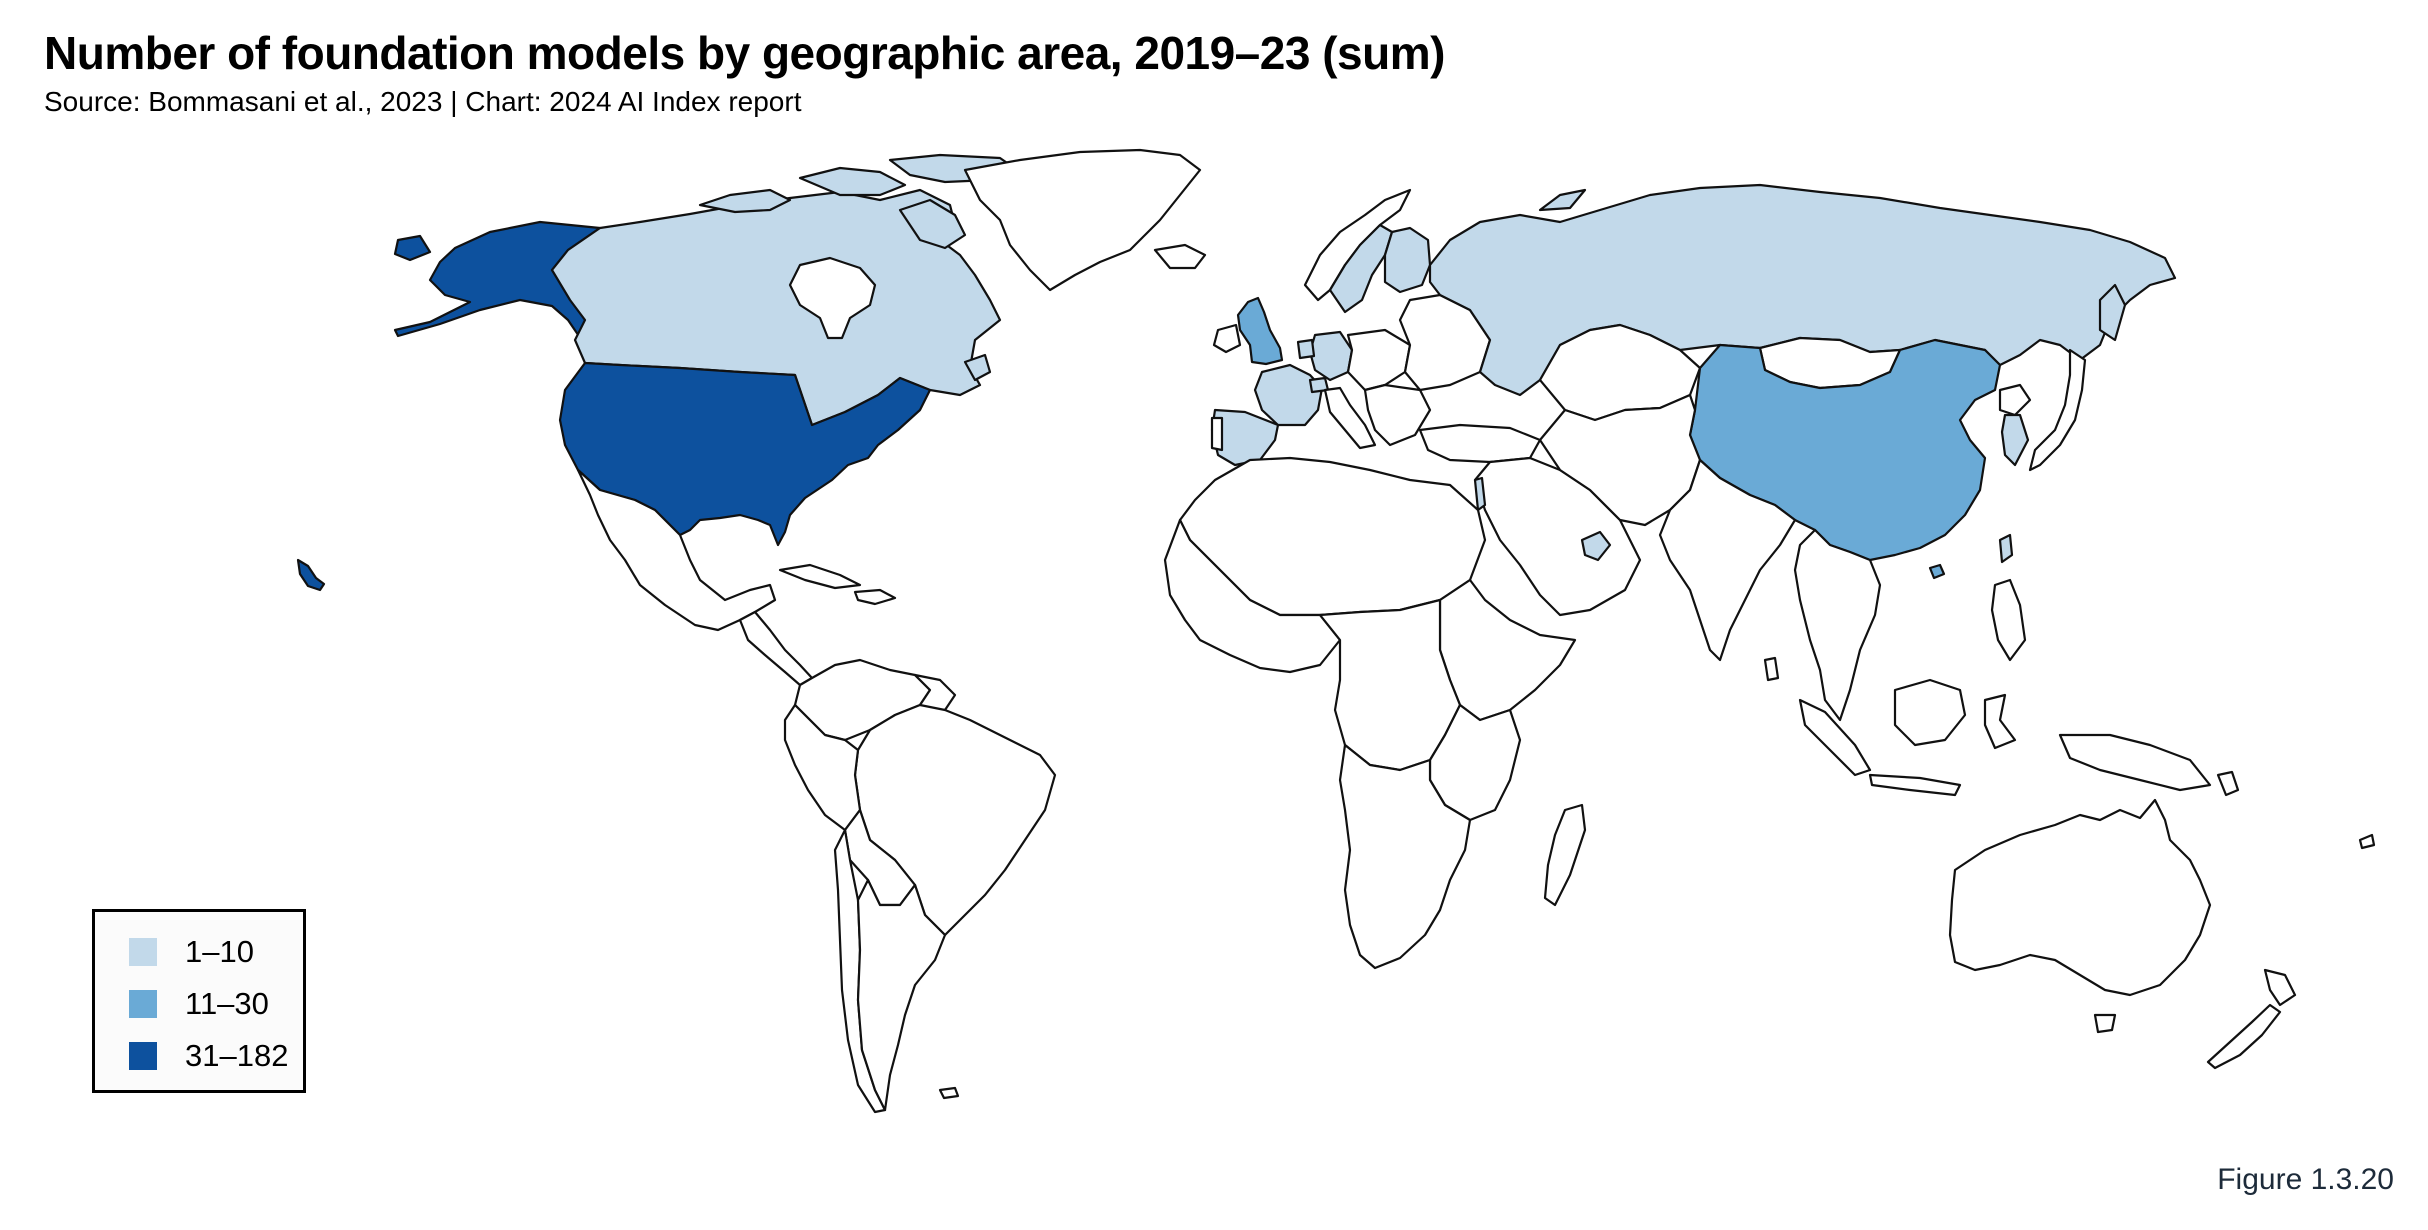 Image resolution: width=2428 pixels, height=1230 pixels. I want to click on legend-item-1-10: 1–10, so click(191, 951).